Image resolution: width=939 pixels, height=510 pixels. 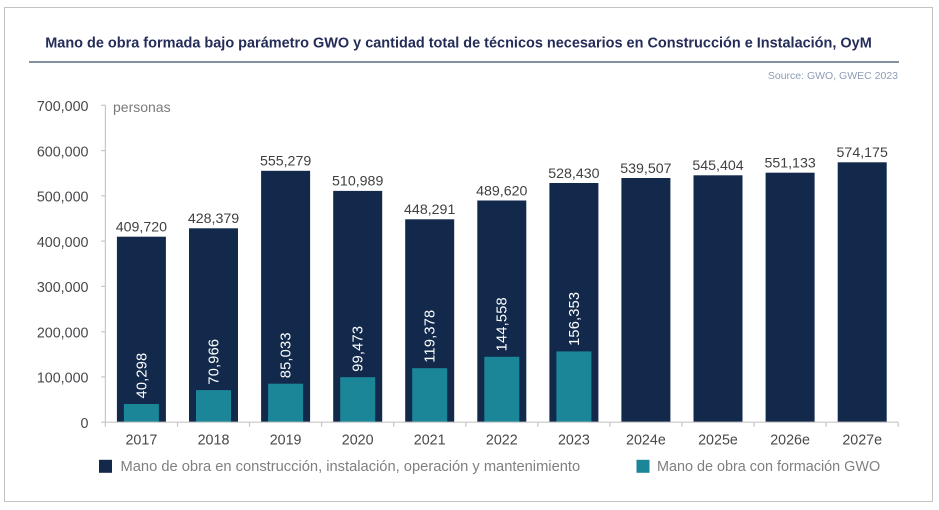 I want to click on svg-text: 539,507, so click(x=645, y=169).